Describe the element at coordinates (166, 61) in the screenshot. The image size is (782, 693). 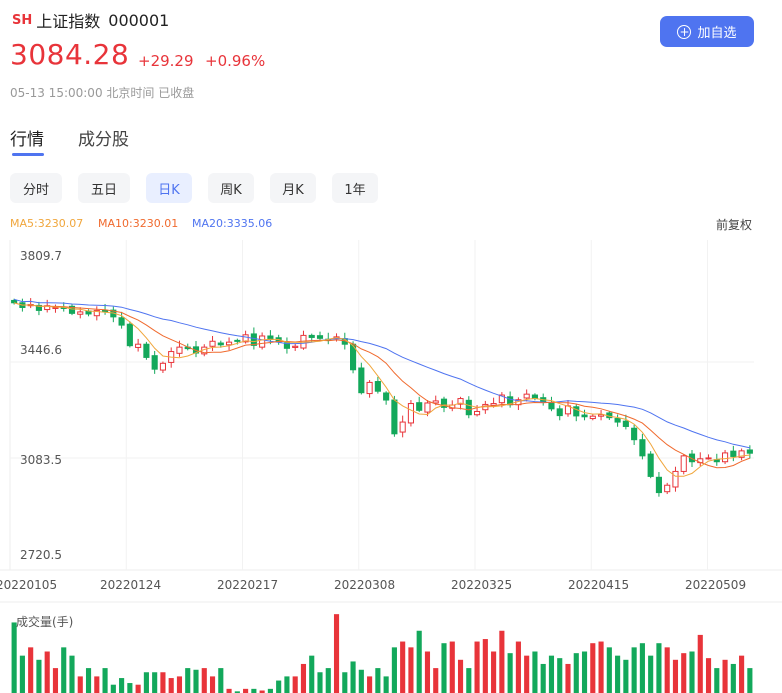
I see `price-change: +29.29` at that location.